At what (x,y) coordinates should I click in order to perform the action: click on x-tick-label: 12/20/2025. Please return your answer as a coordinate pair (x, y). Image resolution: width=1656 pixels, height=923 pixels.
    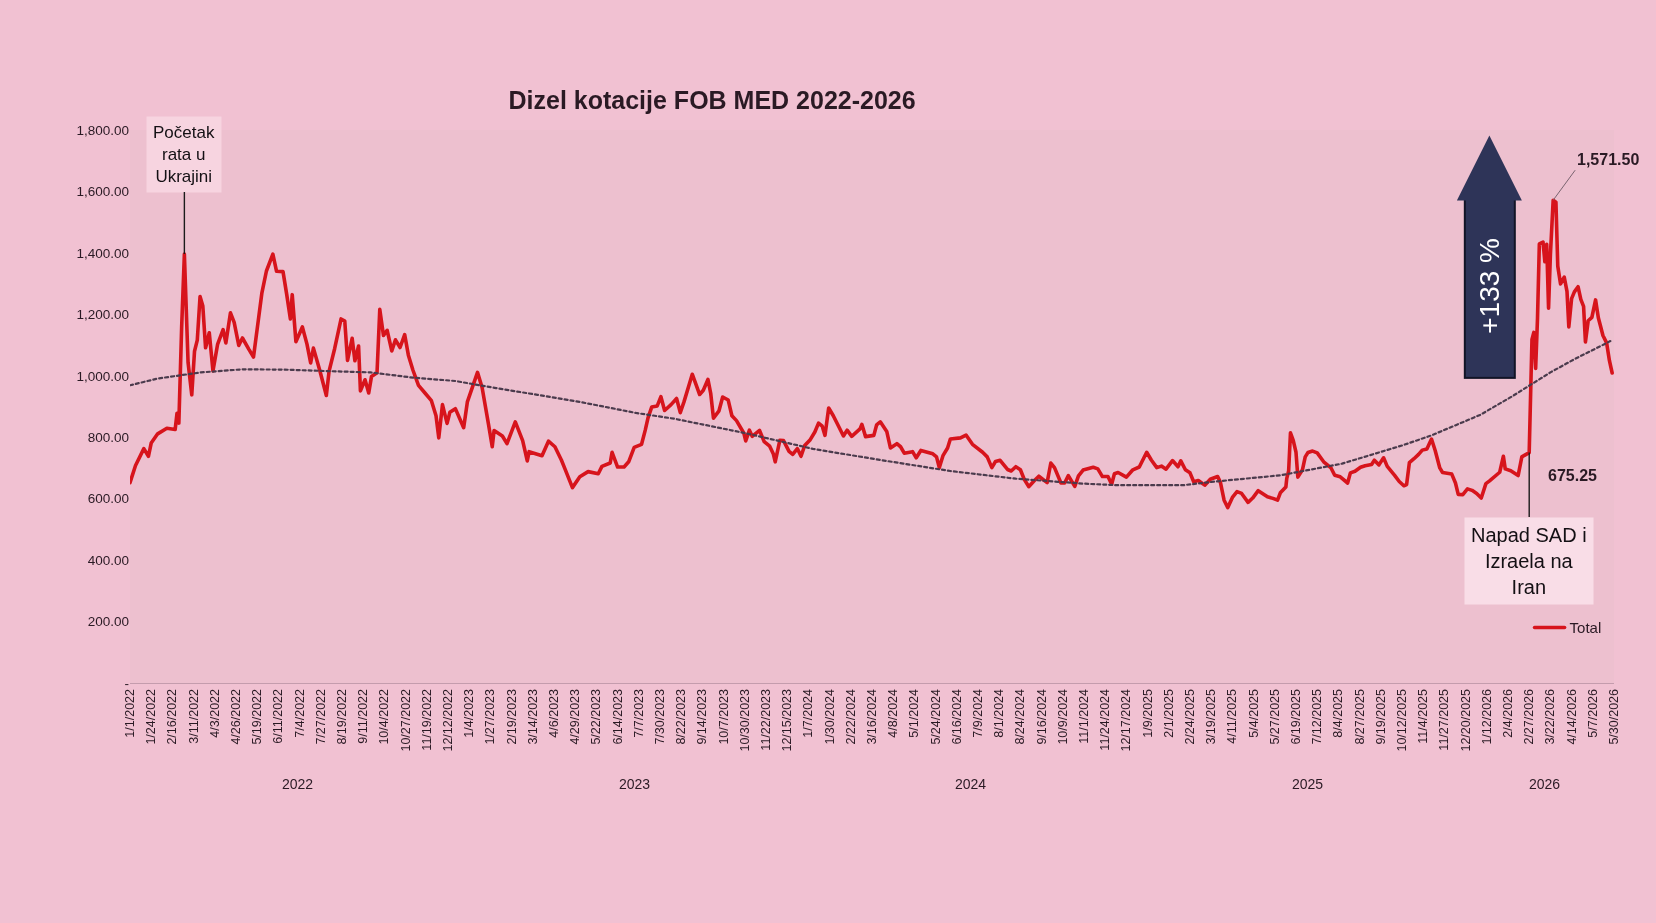
    Looking at the image, I should click on (1465, 720).